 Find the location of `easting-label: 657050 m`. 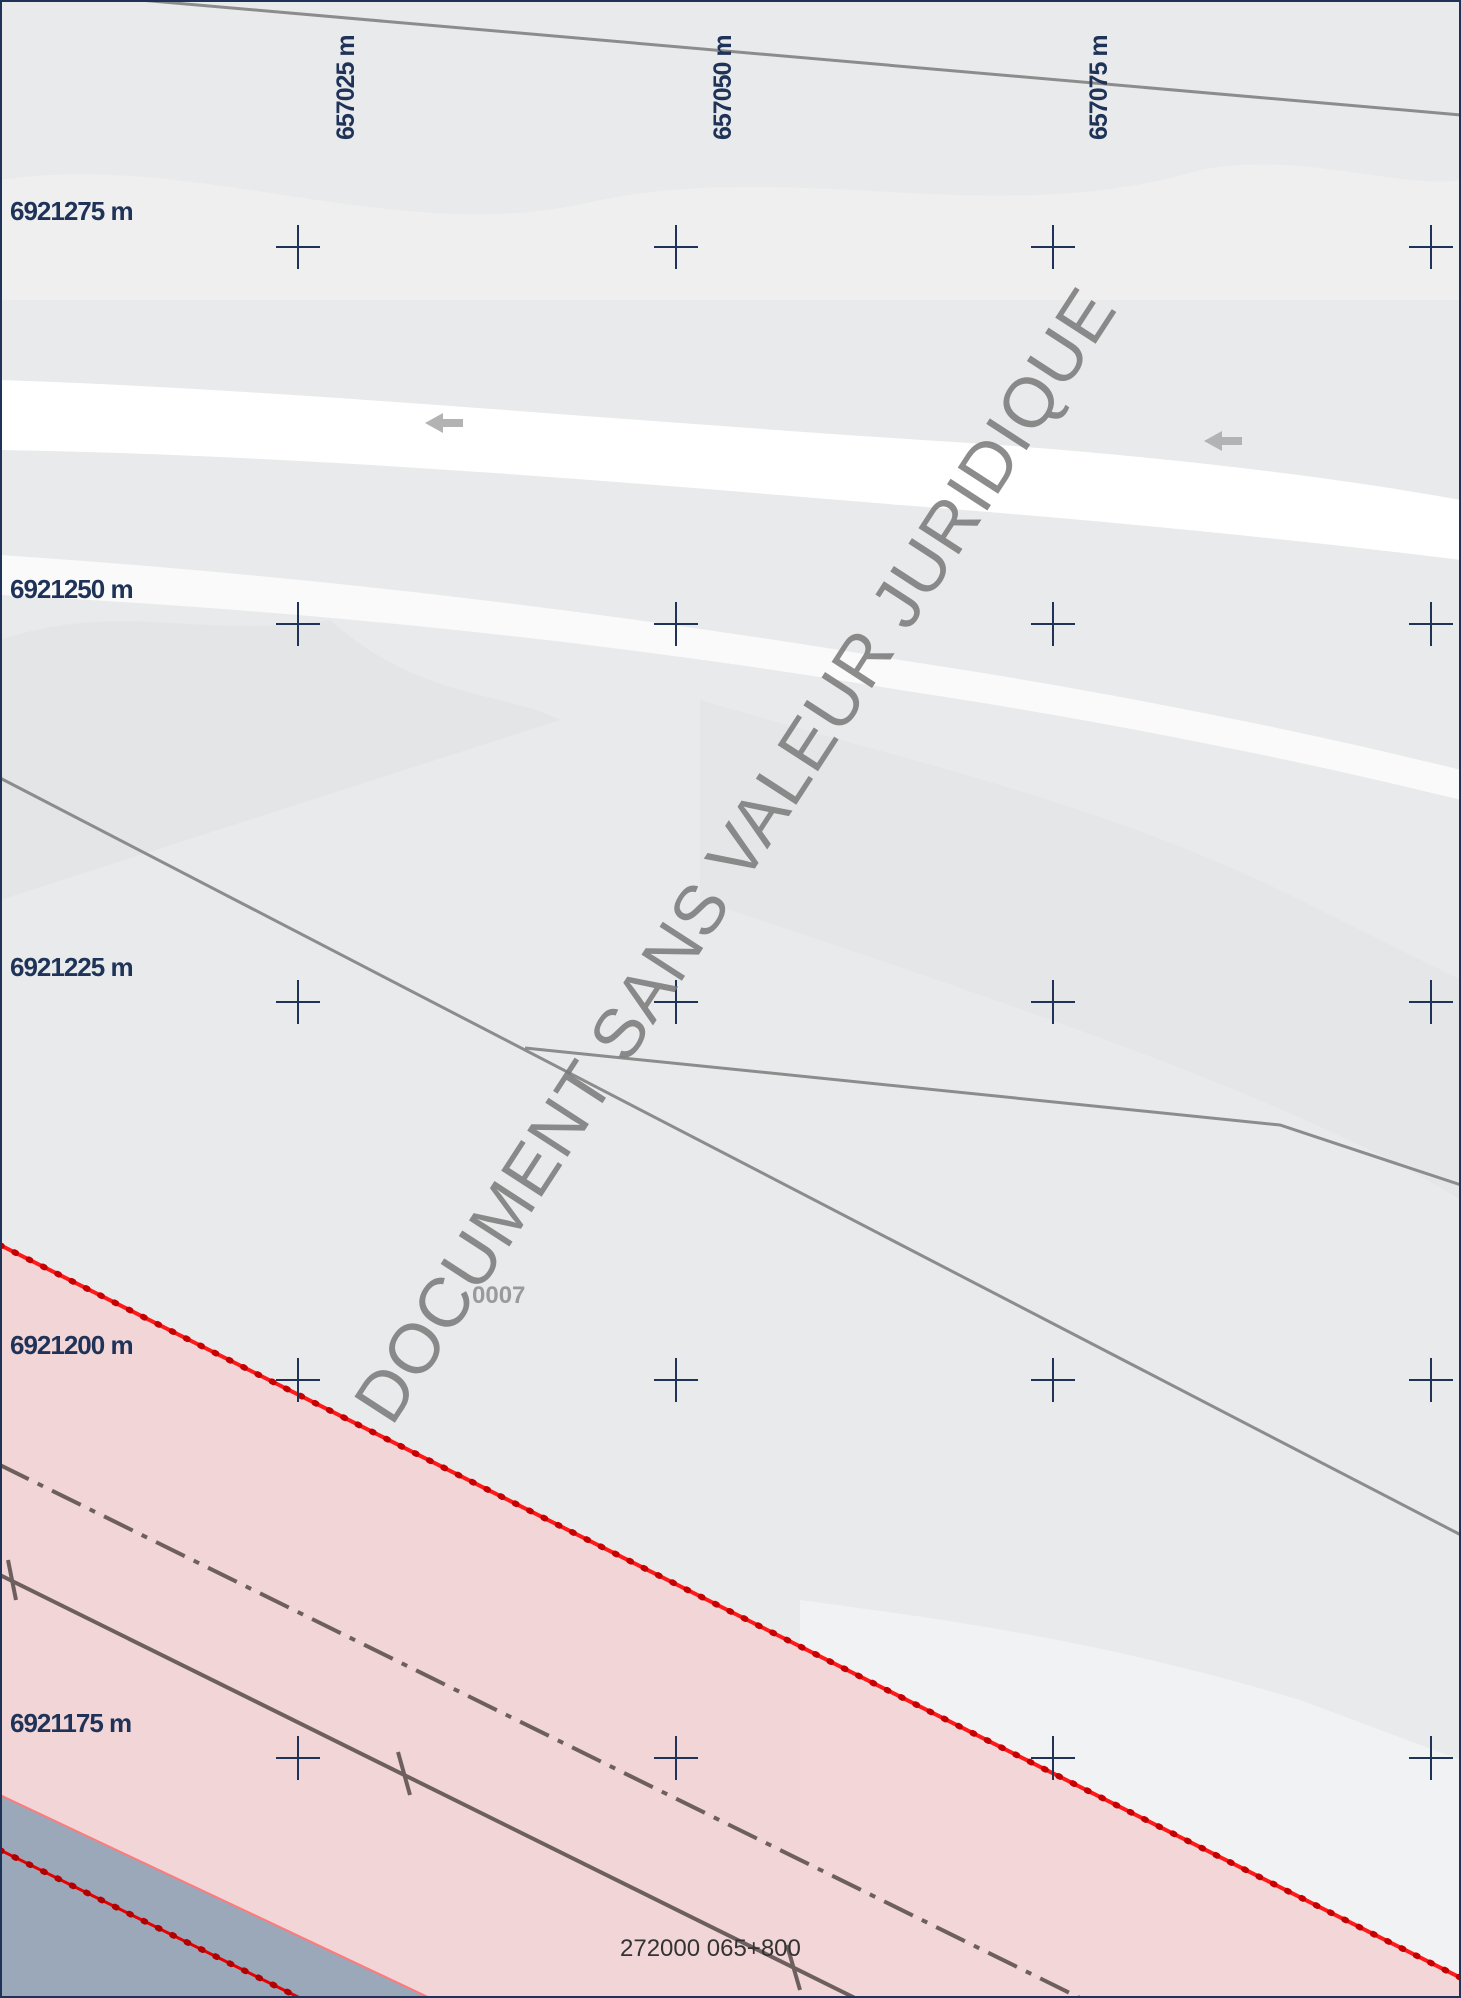

easting-label: 657050 m is located at coordinates (723, 87).